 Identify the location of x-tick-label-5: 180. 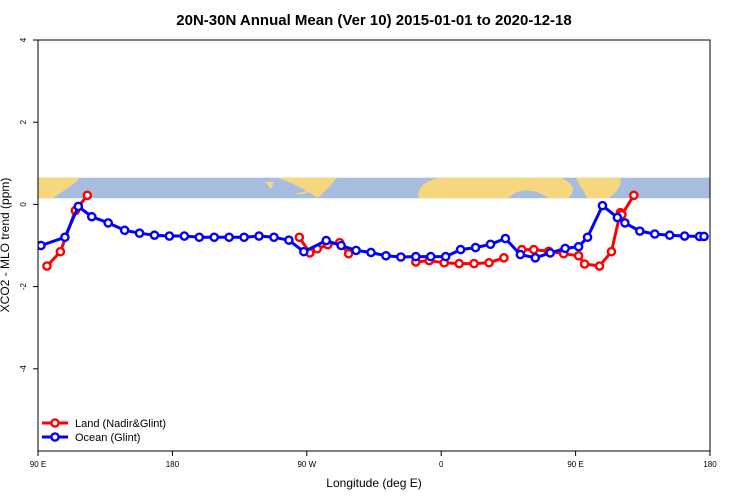
(710, 464).